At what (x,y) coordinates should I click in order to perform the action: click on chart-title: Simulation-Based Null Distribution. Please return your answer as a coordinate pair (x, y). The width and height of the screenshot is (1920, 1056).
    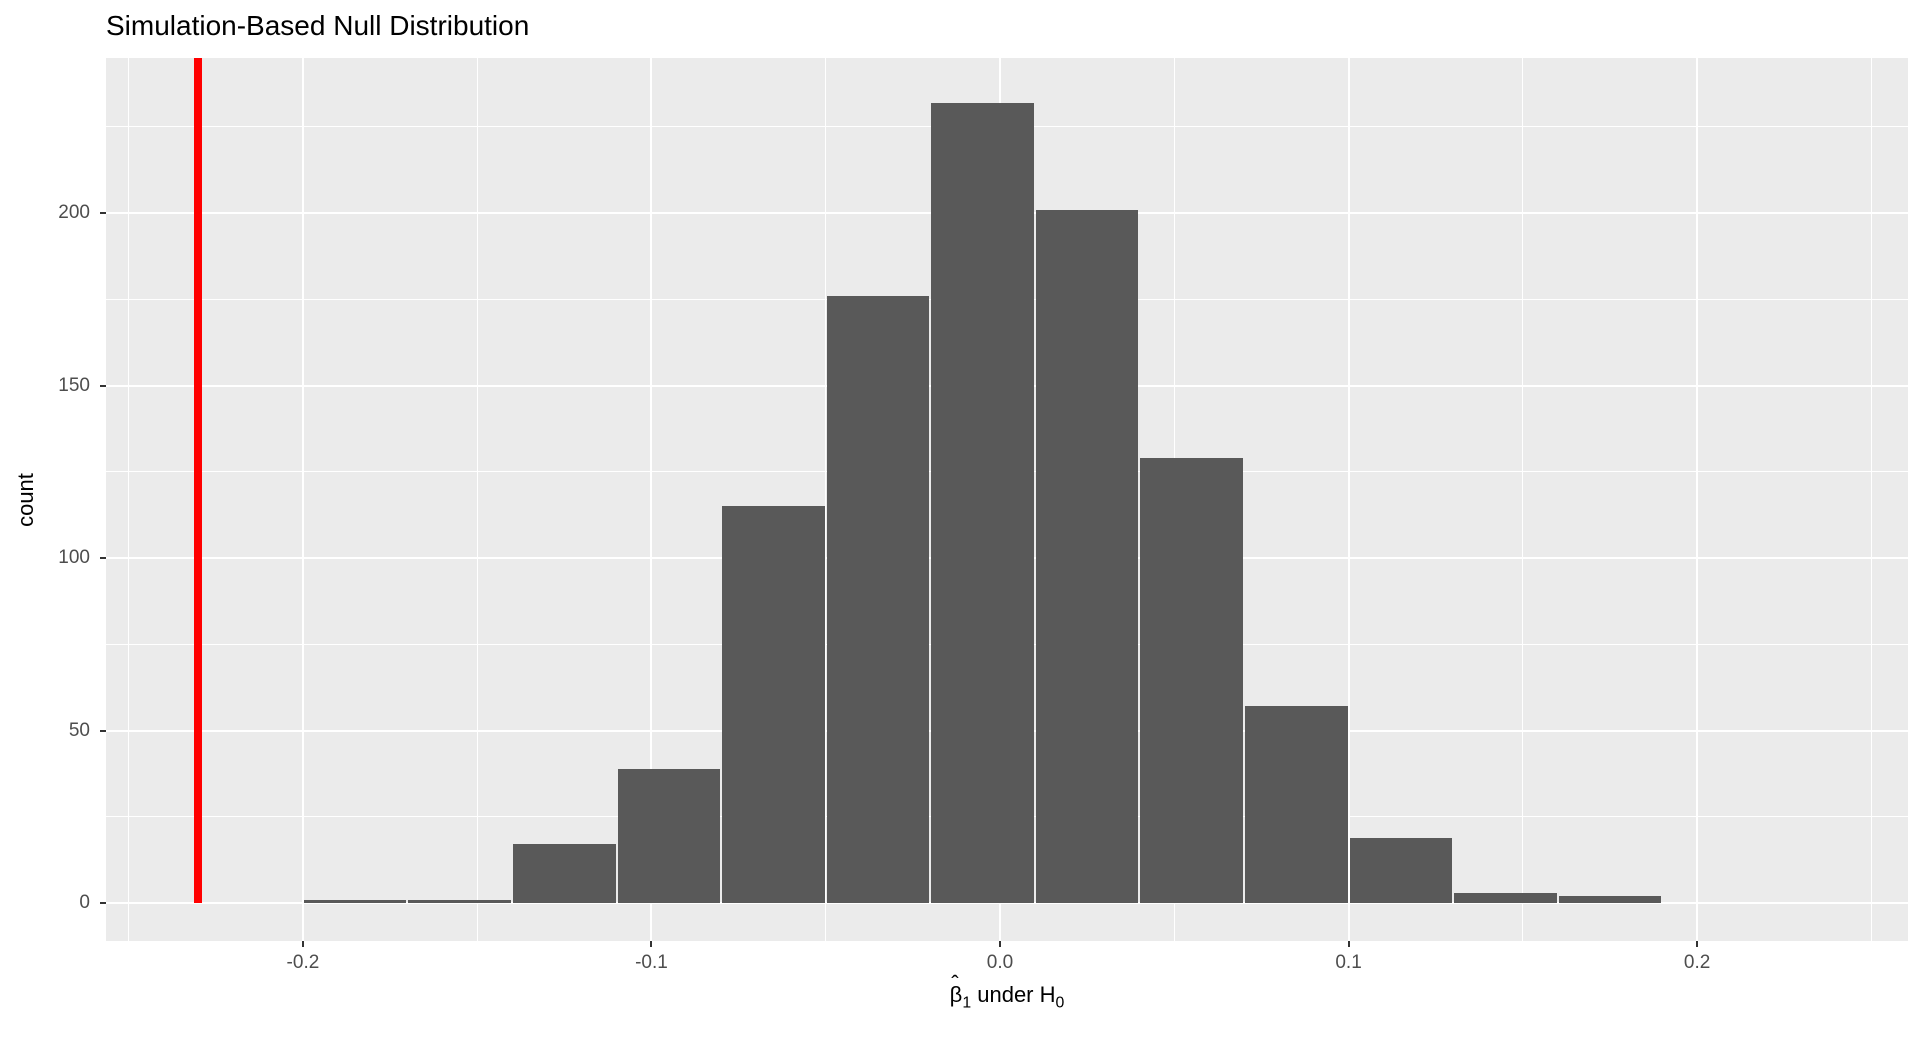
    Looking at the image, I should click on (318, 25).